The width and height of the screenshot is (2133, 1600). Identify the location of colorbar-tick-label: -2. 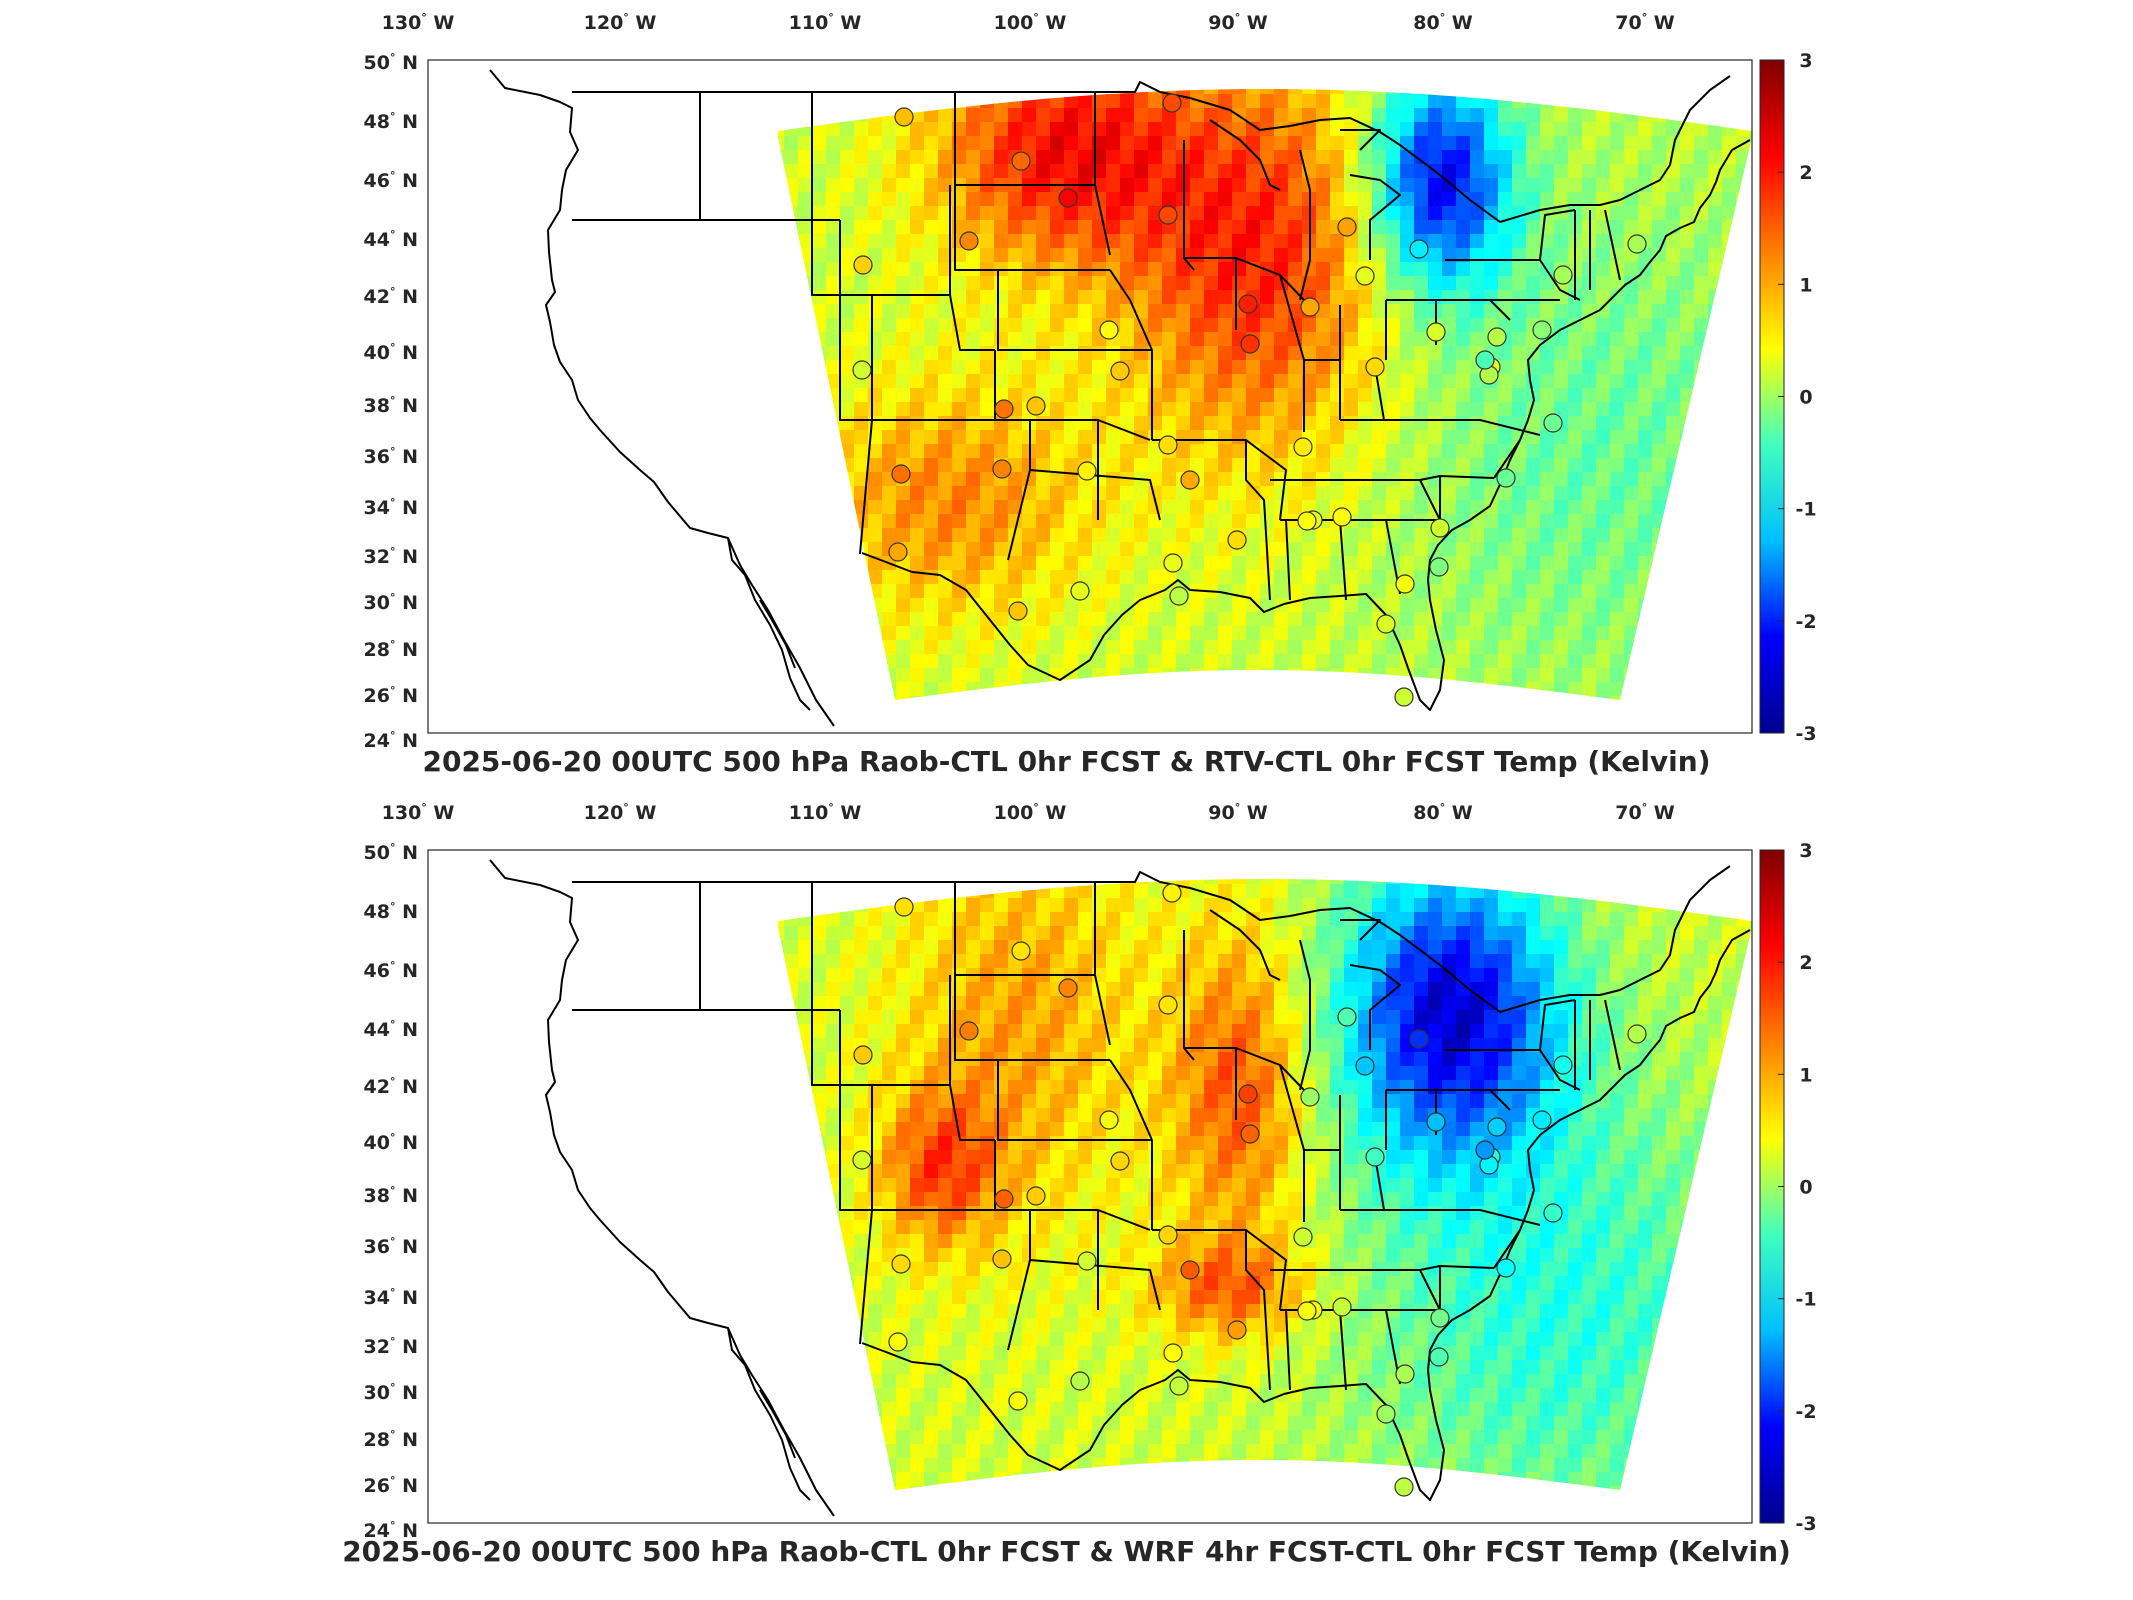
(1805, 1412).